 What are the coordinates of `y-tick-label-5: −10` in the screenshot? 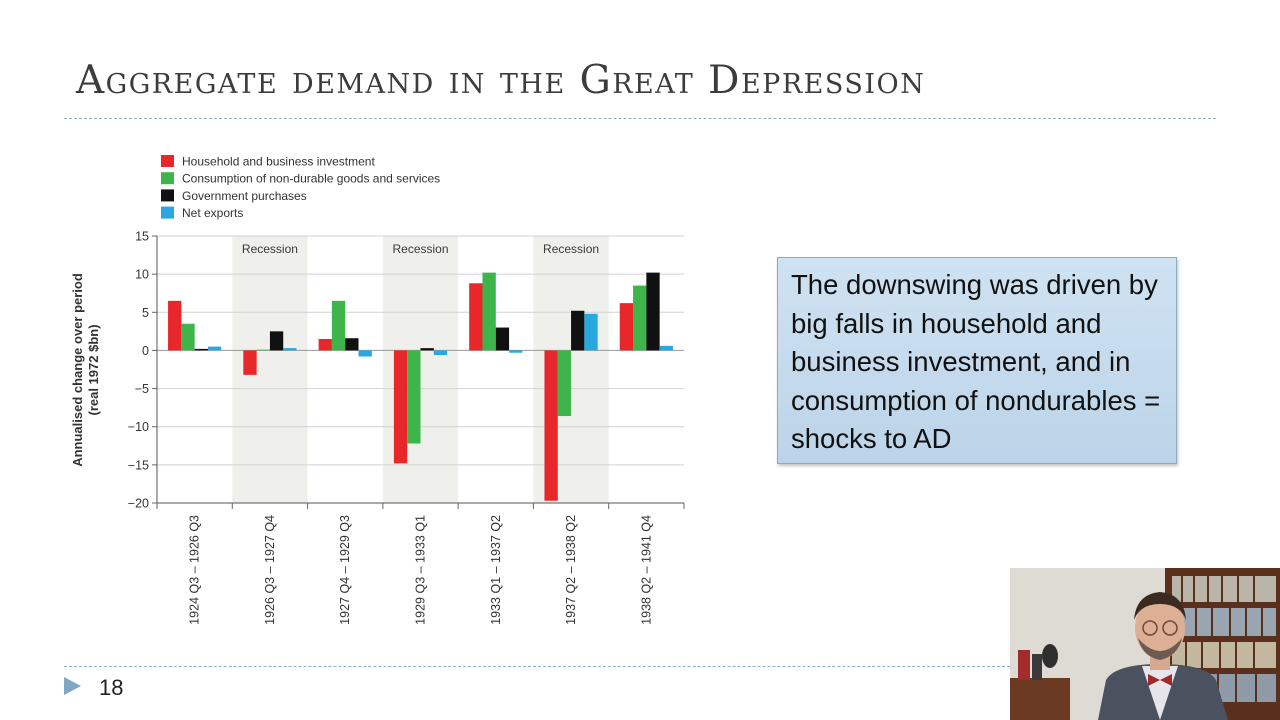 It's located at (138, 427).